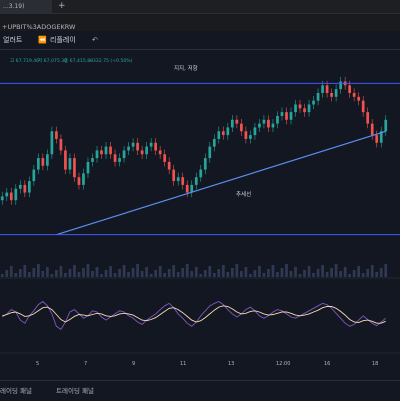  Describe the element at coordinates (200, 41) in the screenshot. I see `chart-toolbar: 얼러트 ⏪ 리플레이 ↶` at that location.